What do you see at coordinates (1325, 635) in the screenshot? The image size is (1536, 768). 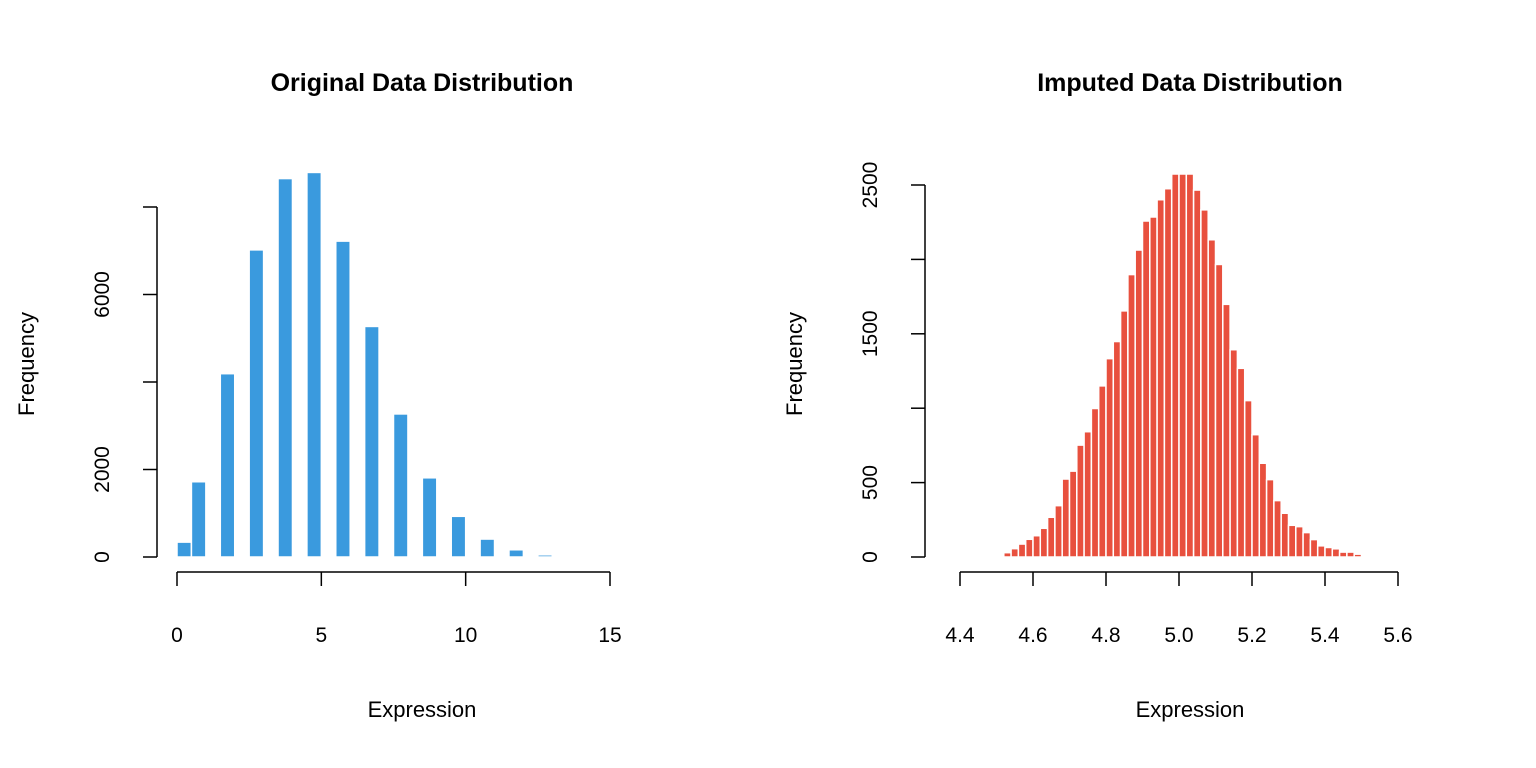 I see `right-x-tick-label: 5.4` at bounding box center [1325, 635].